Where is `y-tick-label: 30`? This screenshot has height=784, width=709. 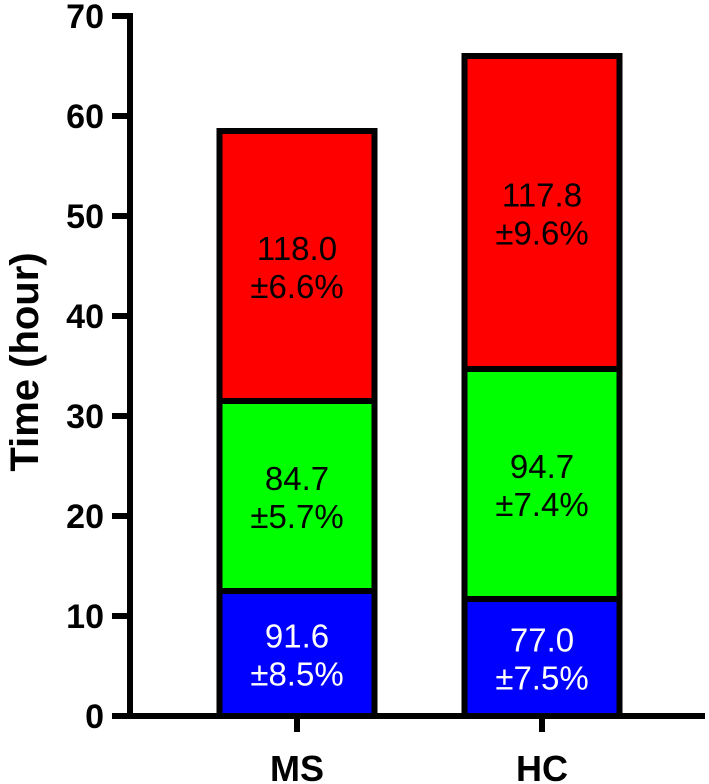 y-tick-label: 30 is located at coordinates (85, 417).